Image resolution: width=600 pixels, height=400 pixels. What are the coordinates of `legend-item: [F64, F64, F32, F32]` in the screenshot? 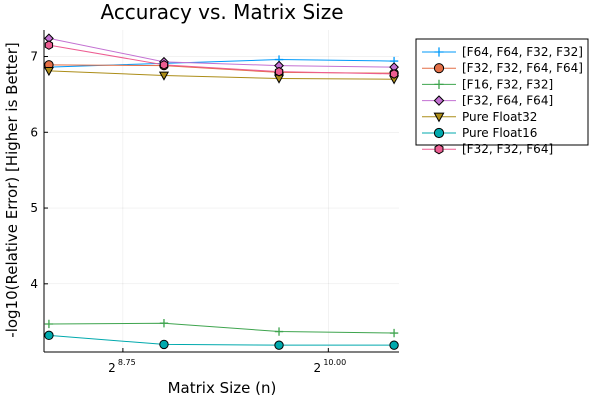 It's located at (502, 52).